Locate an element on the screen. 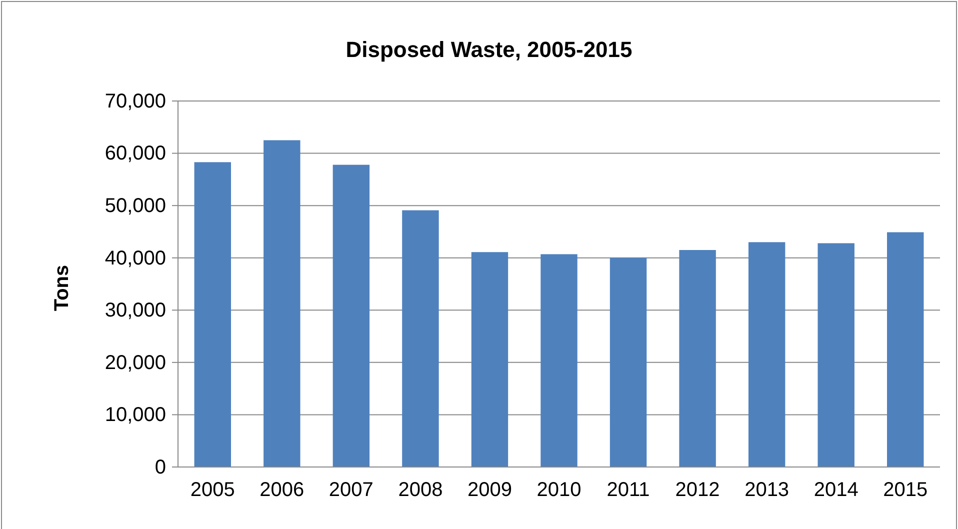 The width and height of the screenshot is (958, 529). chart-title: Disposed Waste, 2005-2015 is located at coordinates (489, 49).